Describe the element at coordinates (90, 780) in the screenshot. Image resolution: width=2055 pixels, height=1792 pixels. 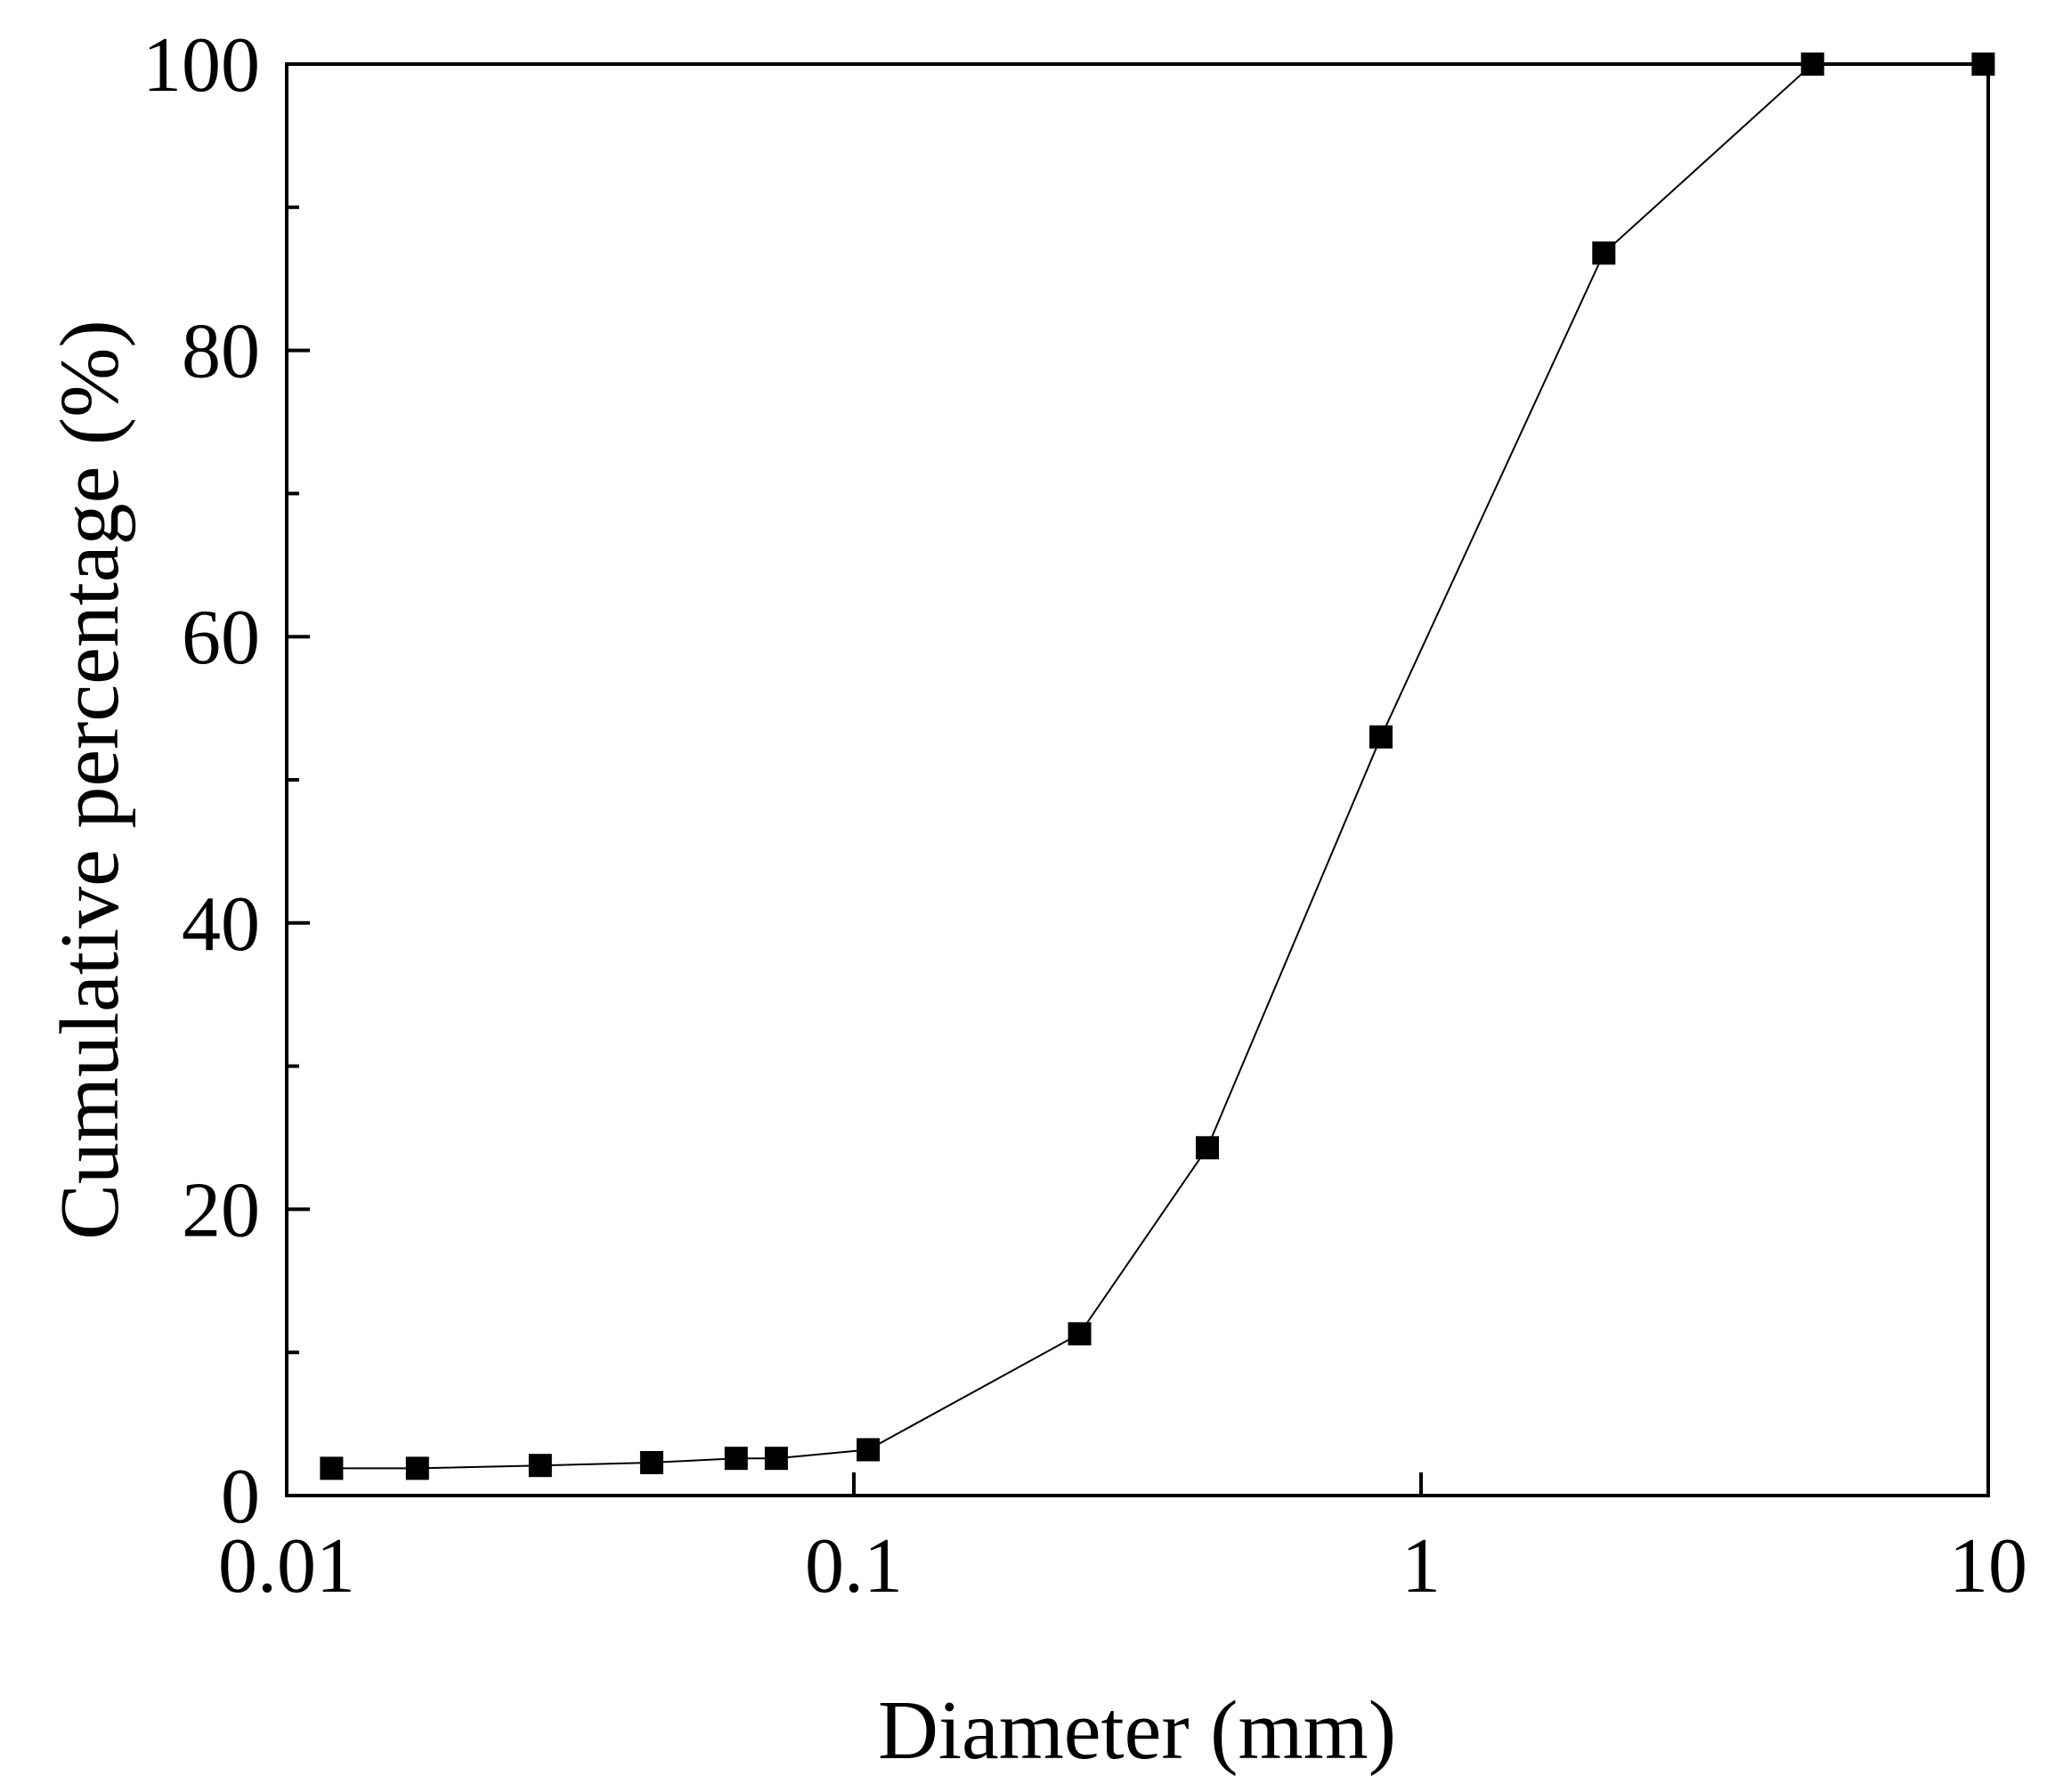
I see `y-axis-title: Cumulative percentage (%)` at that location.